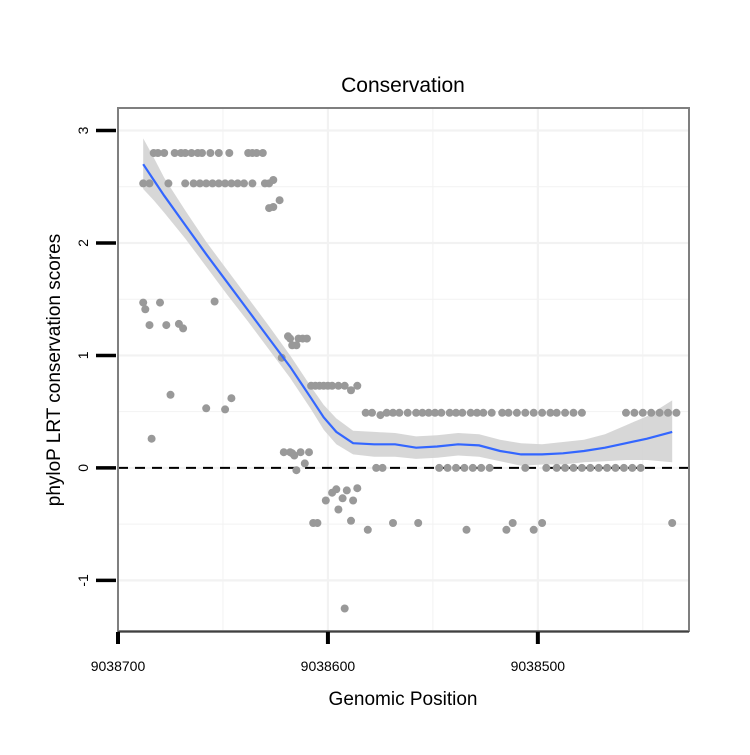 The width and height of the screenshot is (750, 755). What do you see at coordinates (328, 666) in the screenshot?
I see `x-tick-label: 9038600` at bounding box center [328, 666].